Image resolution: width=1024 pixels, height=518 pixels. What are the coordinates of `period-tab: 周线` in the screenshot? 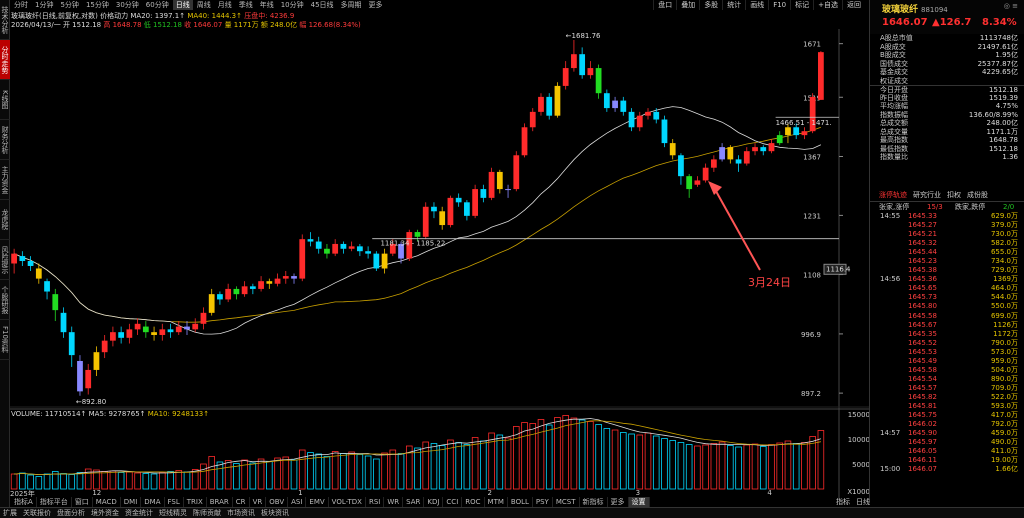 It's located at (203, 5).